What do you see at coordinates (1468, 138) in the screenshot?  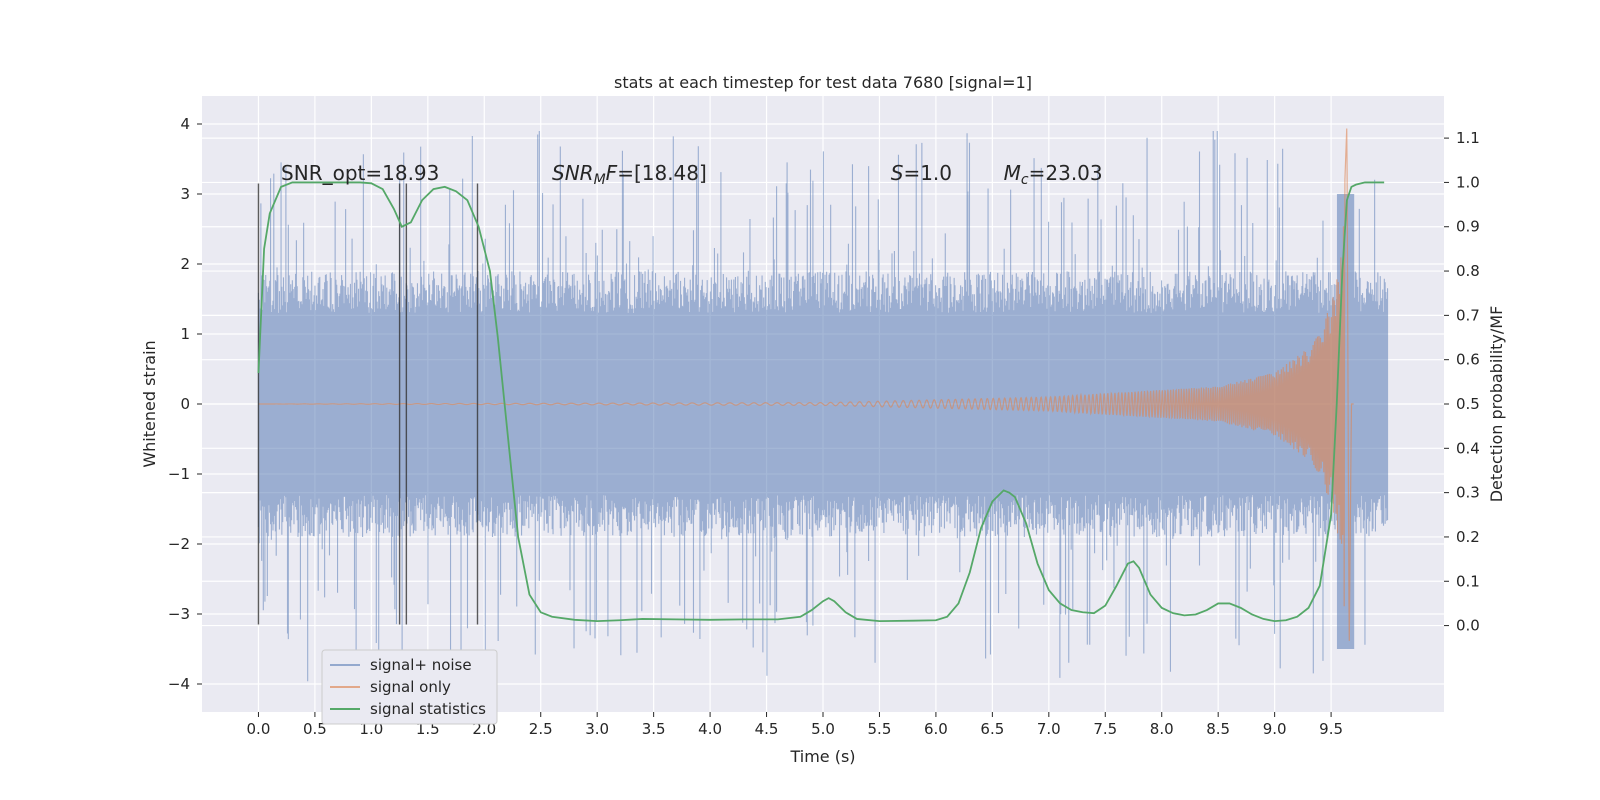 I see `y-right-tick-label: 1.1` at bounding box center [1468, 138].